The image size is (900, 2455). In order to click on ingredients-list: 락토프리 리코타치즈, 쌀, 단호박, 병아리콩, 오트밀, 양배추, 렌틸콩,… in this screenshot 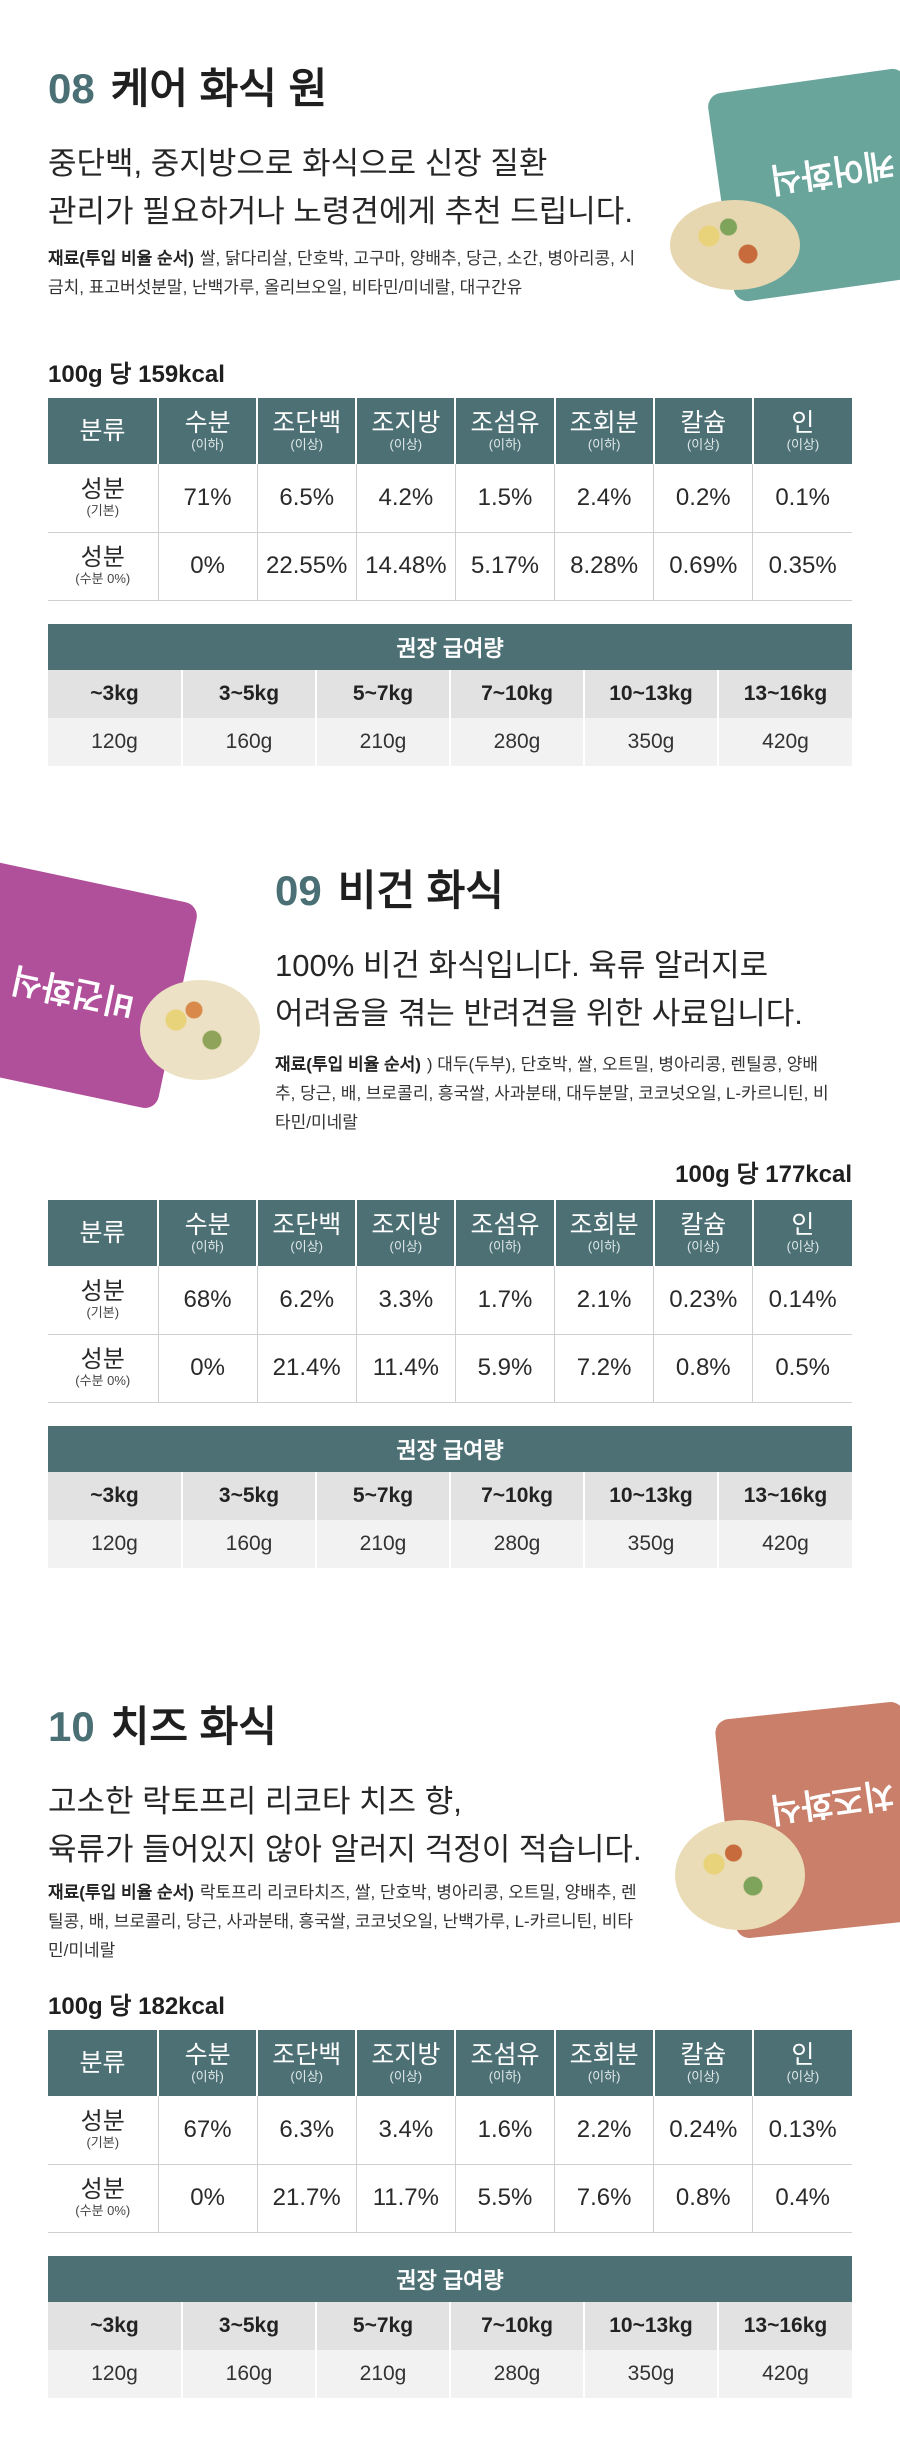, I will do `click(342, 1921)`.